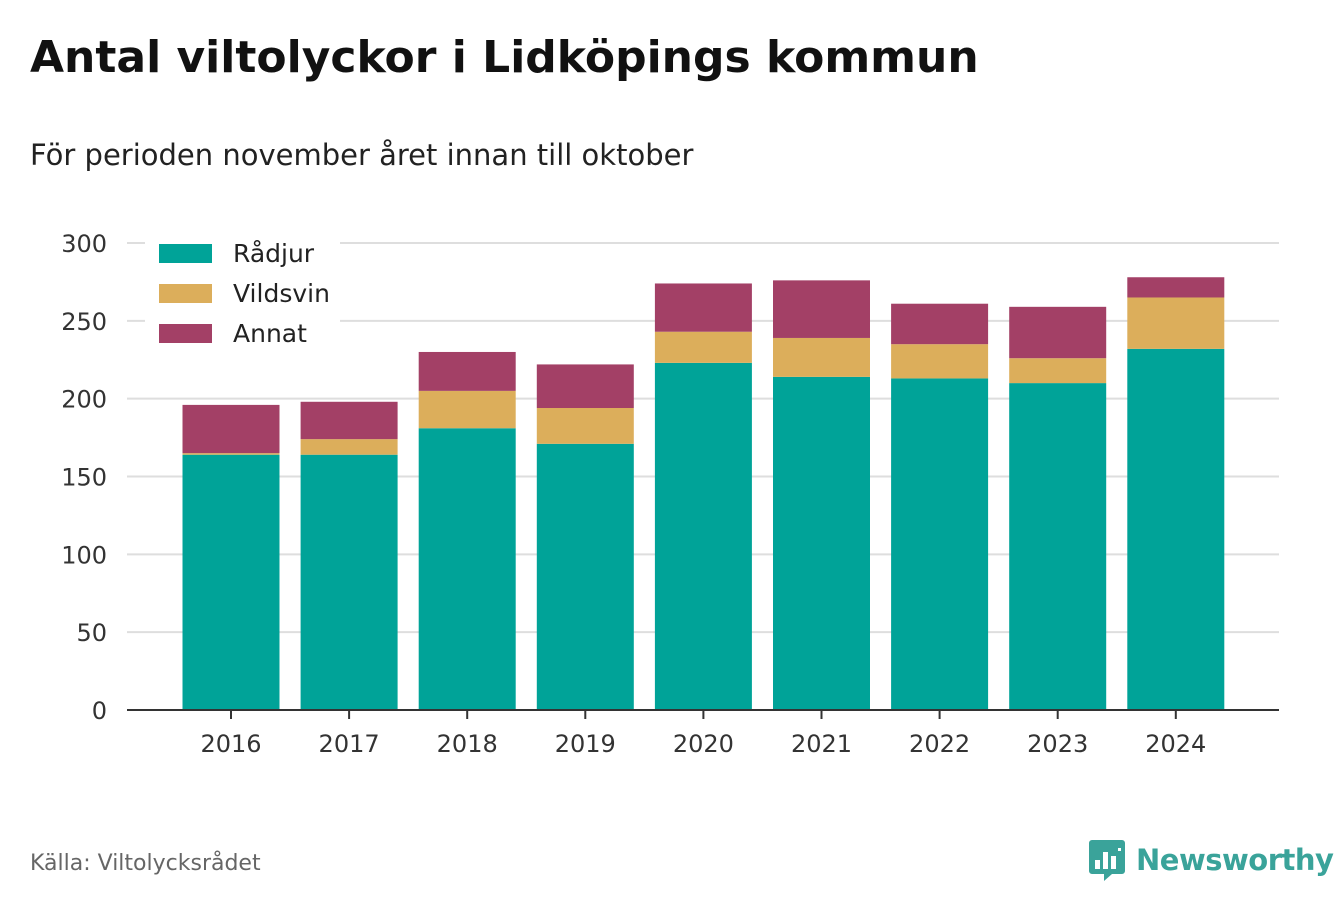  Describe the element at coordinates (84, 478) in the screenshot. I see `y-tick-label: 150` at that location.